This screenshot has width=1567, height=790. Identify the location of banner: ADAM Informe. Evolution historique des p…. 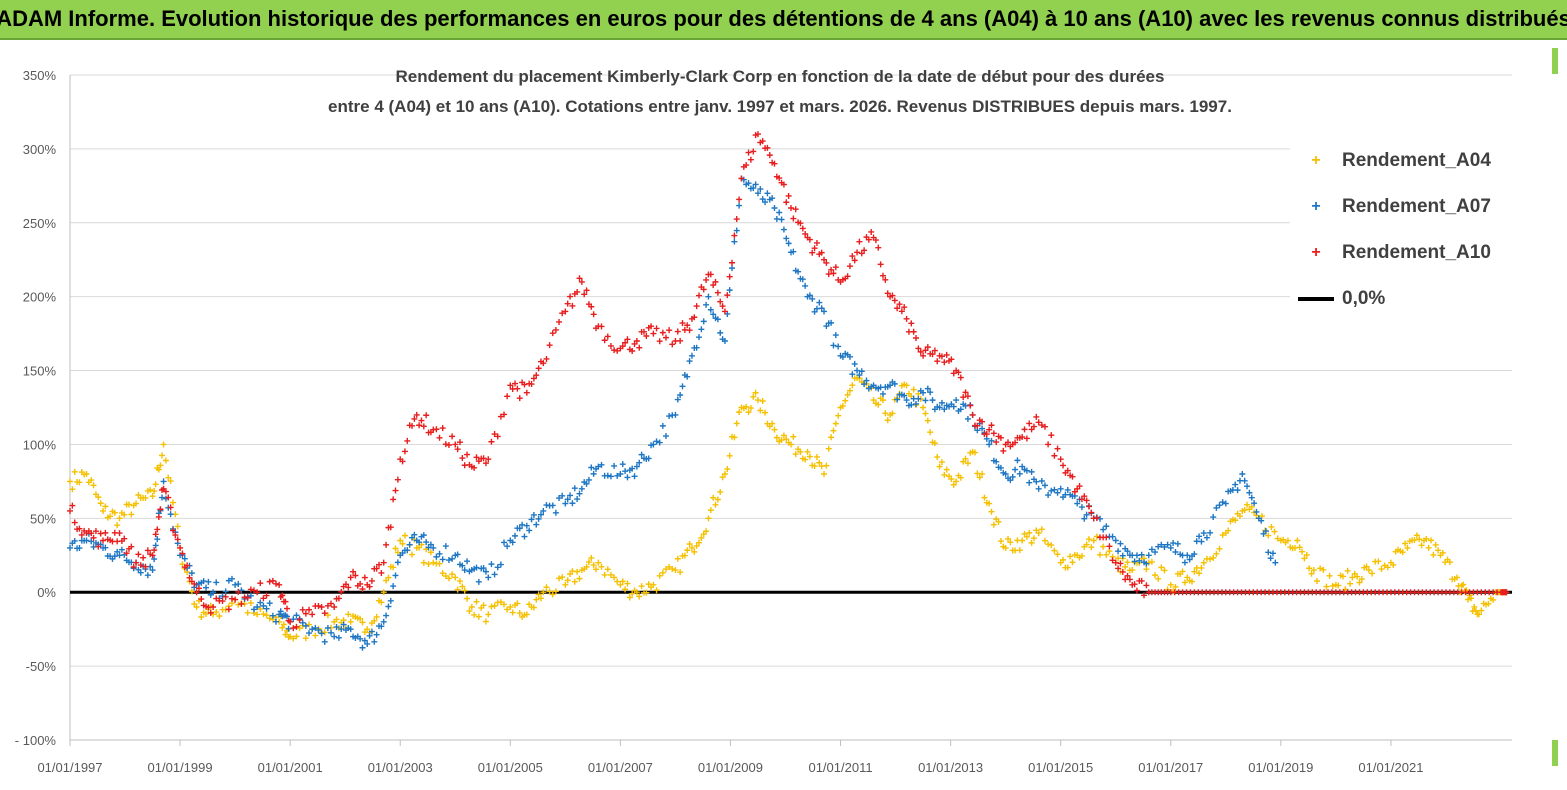
(783, 20).